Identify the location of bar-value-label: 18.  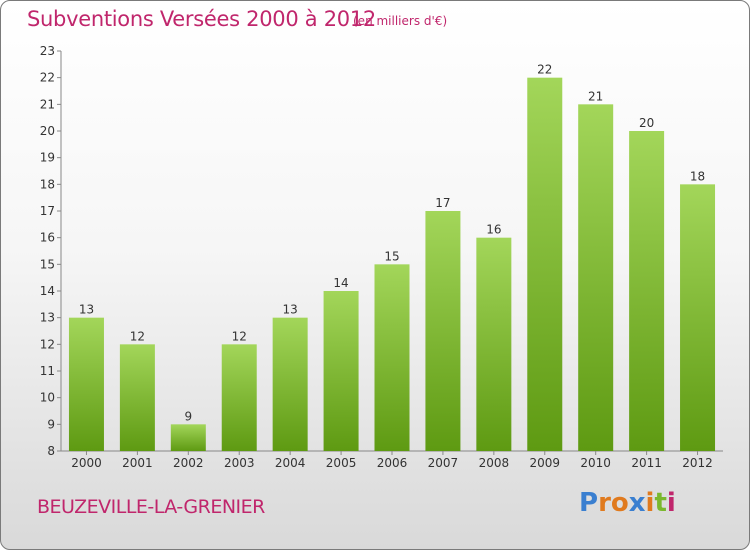
(697, 176).